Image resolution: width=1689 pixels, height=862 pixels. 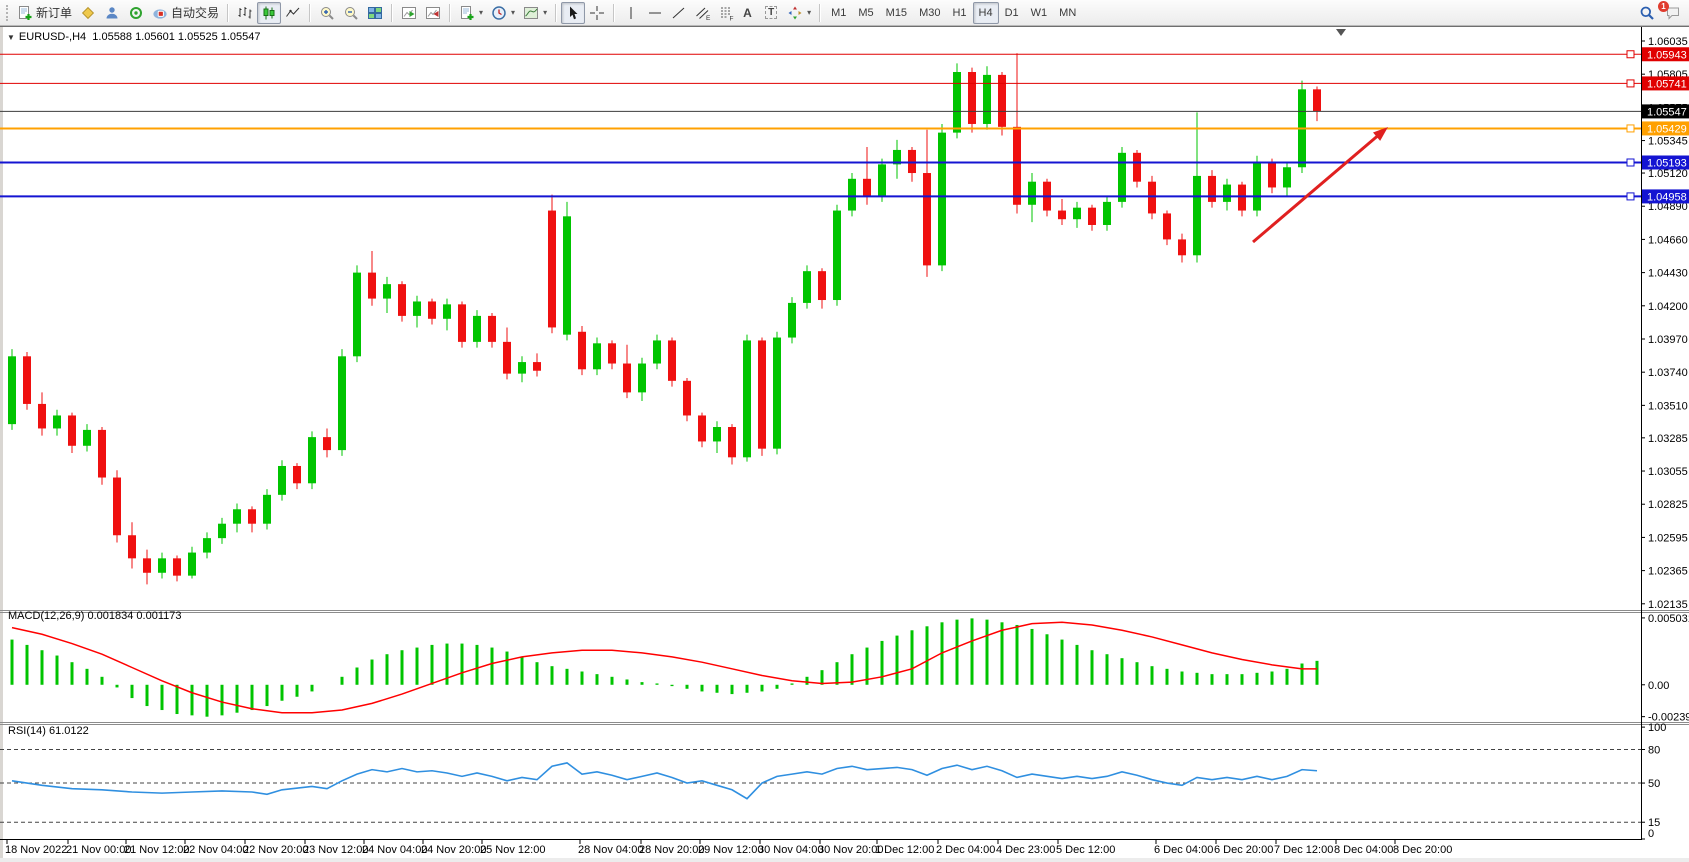 What do you see at coordinates (929, 13) in the screenshot?
I see `timeframe-m30-button: M30` at bounding box center [929, 13].